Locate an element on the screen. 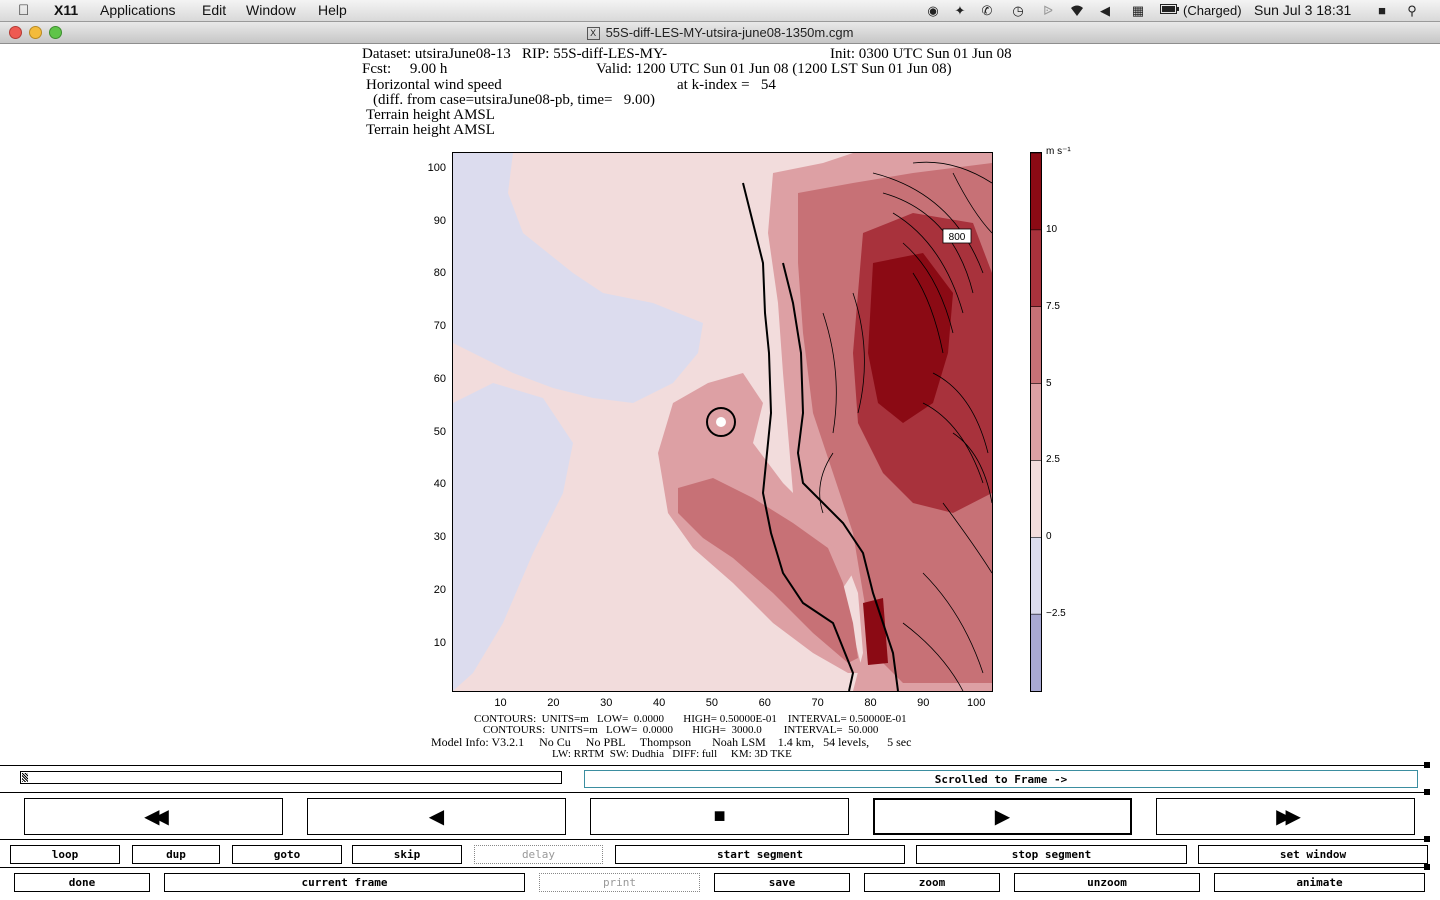 The width and height of the screenshot is (1440, 900). x-tick-label: 60 is located at coordinates (764, 703).